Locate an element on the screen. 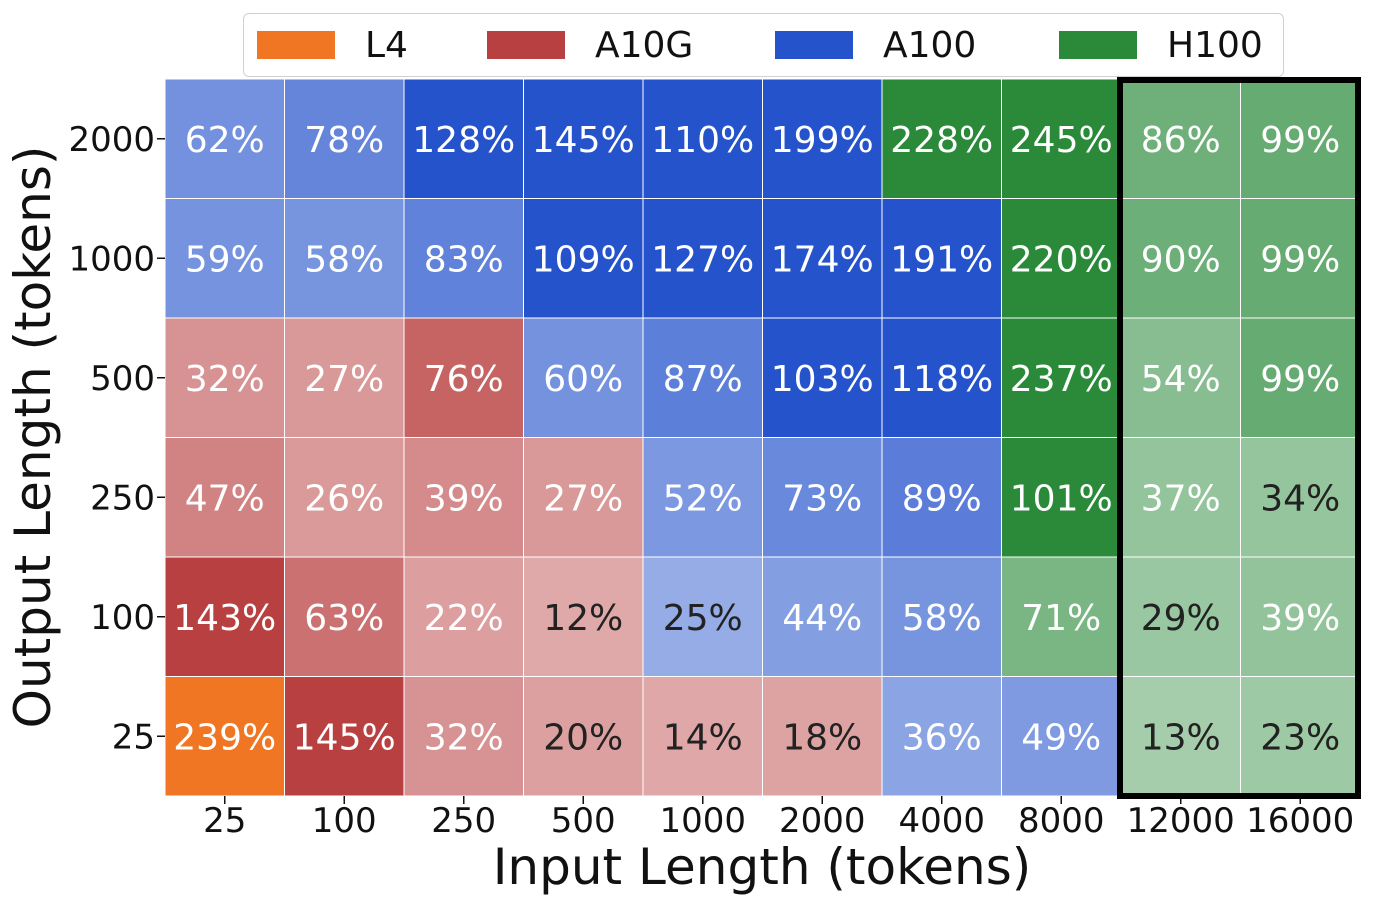  cell-value-label: 22% is located at coordinates (464, 618).